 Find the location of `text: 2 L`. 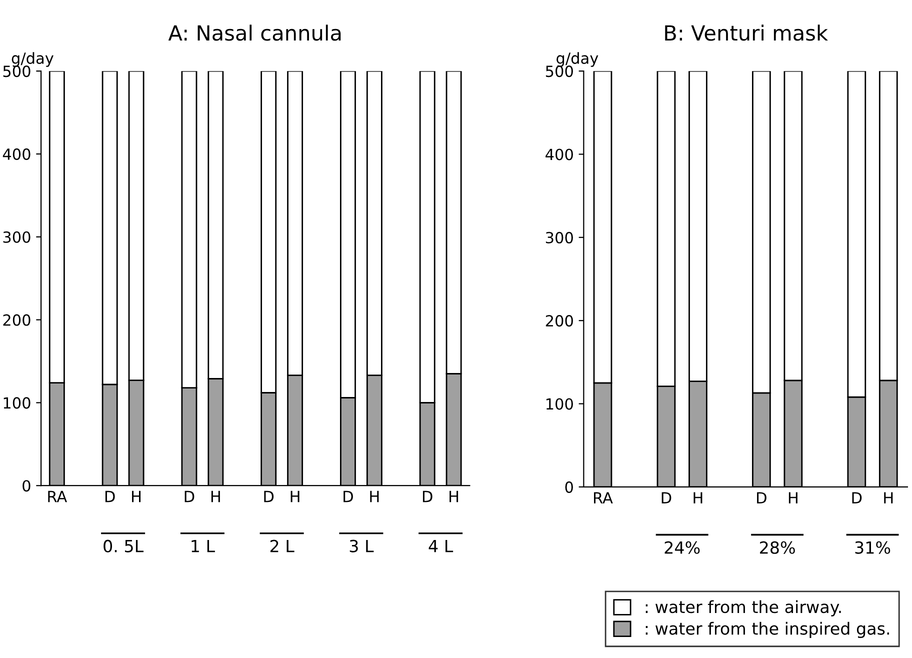

text: 2 L is located at coordinates (282, 546).